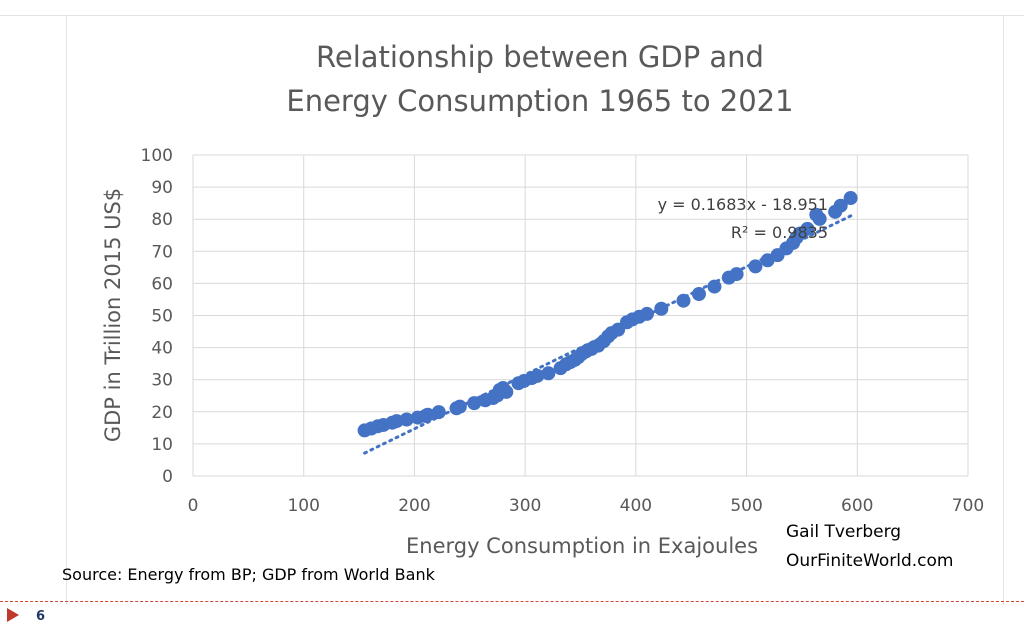  What do you see at coordinates (162, 445) in the screenshot?
I see `y-tick-label: 10` at bounding box center [162, 445].